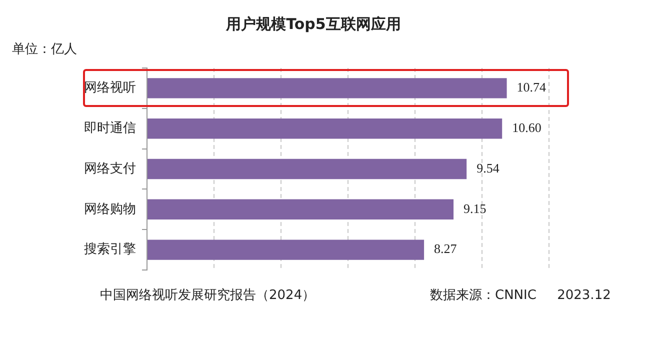 The width and height of the screenshot is (658, 337). What do you see at coordinates (110, 250) in the screenshot?
I see `y-tick-label: 搜索引擎` at bounding box center [110, 250].